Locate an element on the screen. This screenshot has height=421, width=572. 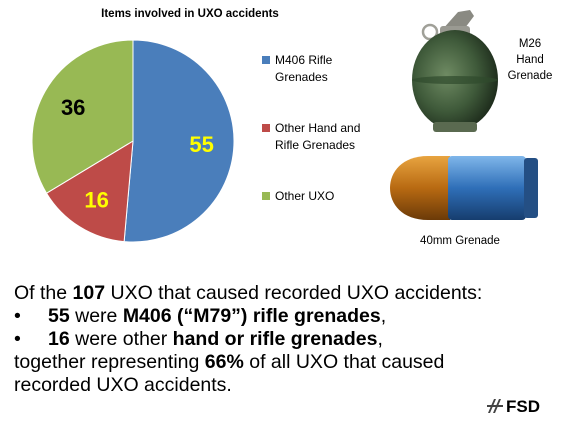
legend-label-other-grenades: Other Hand and Rifle Grenades is located at coordinates (318, 136).